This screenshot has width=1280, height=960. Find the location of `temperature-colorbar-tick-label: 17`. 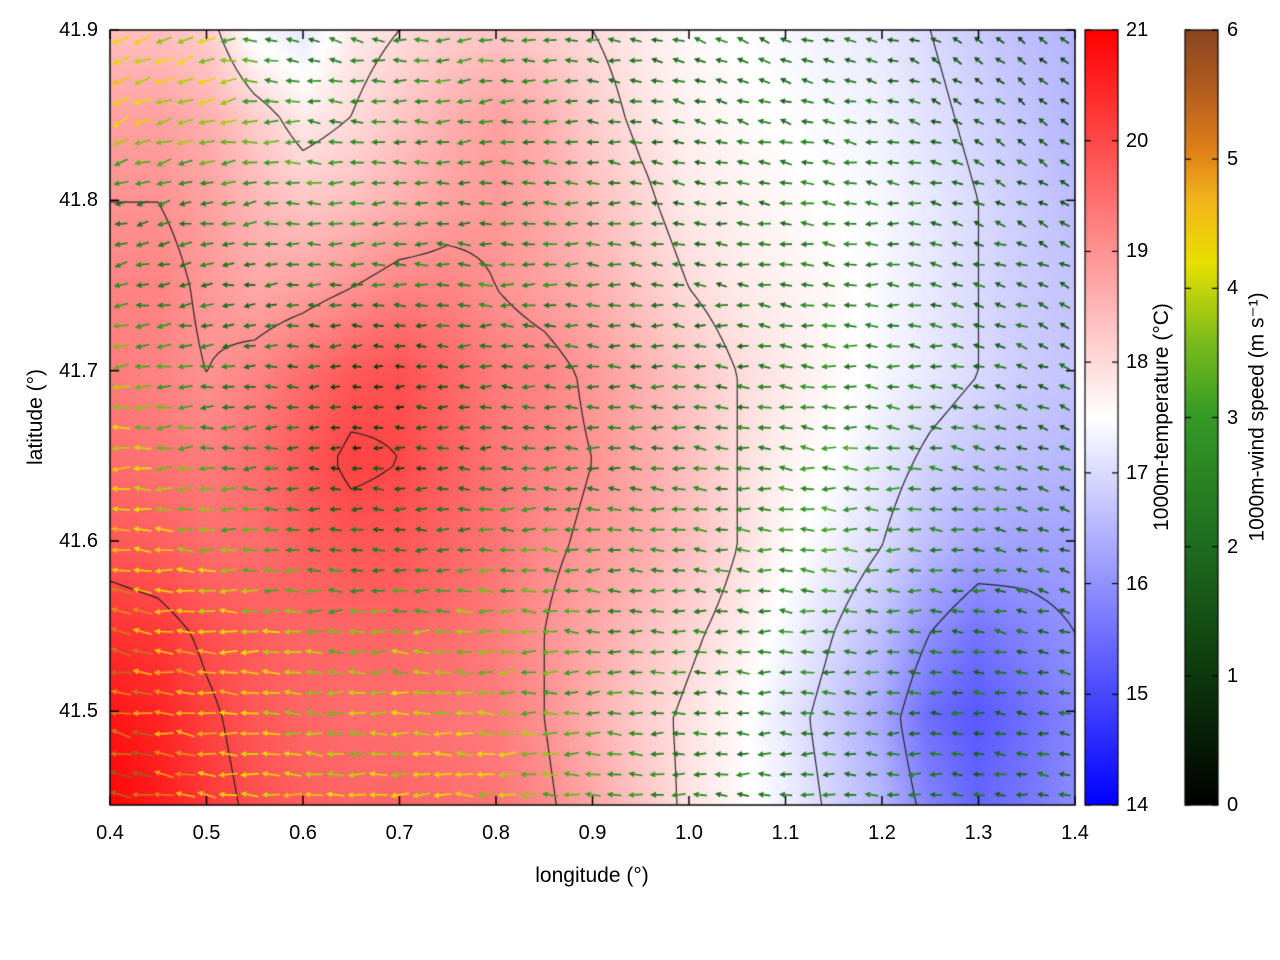

temperature-colorbar-tick-label: 17 is located at coordinates (1137, 472).